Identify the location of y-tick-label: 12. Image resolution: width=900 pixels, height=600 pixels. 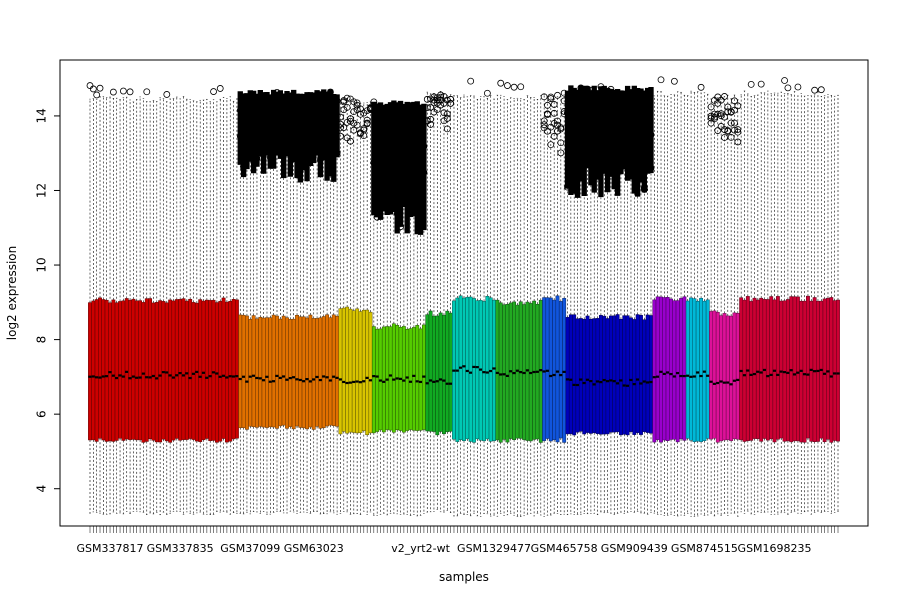
(42, 190).